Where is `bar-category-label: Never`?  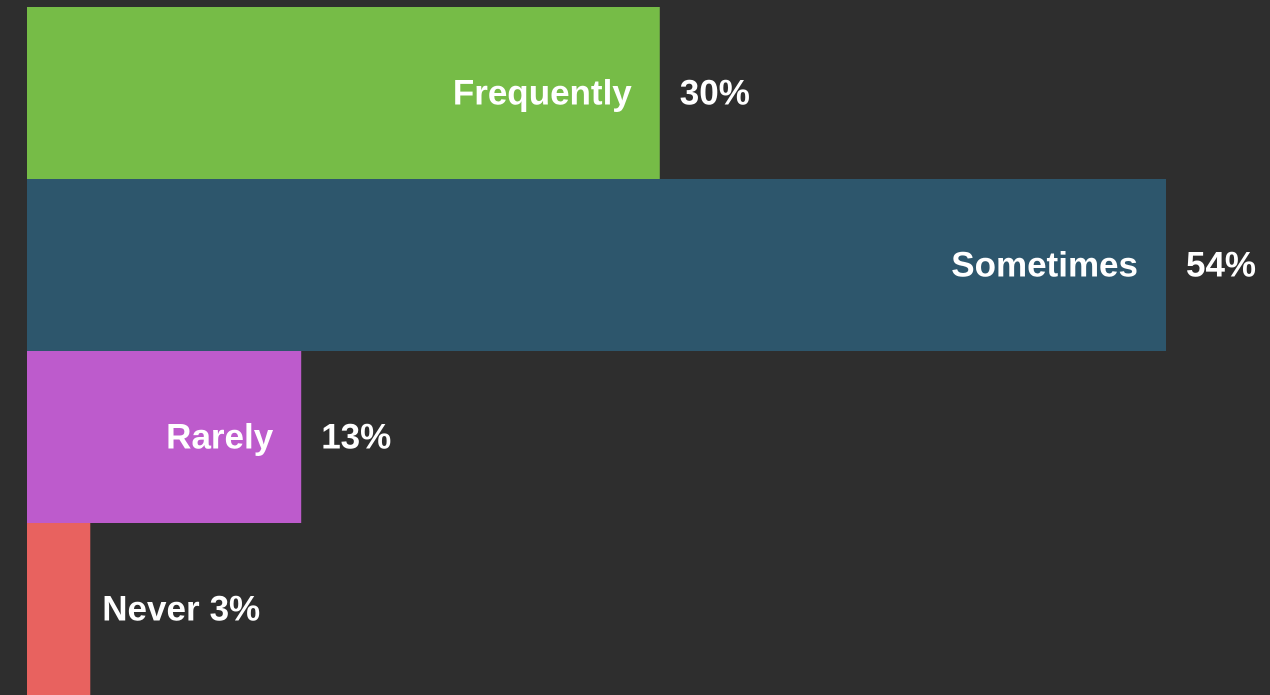 bar-category-label: Never is located at coordinates (151, 608).